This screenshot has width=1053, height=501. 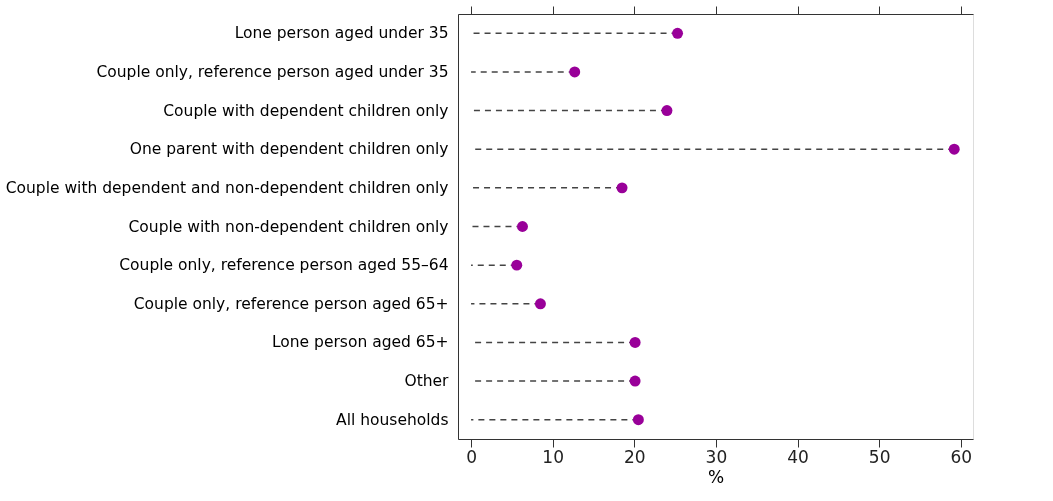 What do you see at coordinates (427, 381) in the screenshot?
I see `y-tick-label: Other` at bounding box center [427, 381].